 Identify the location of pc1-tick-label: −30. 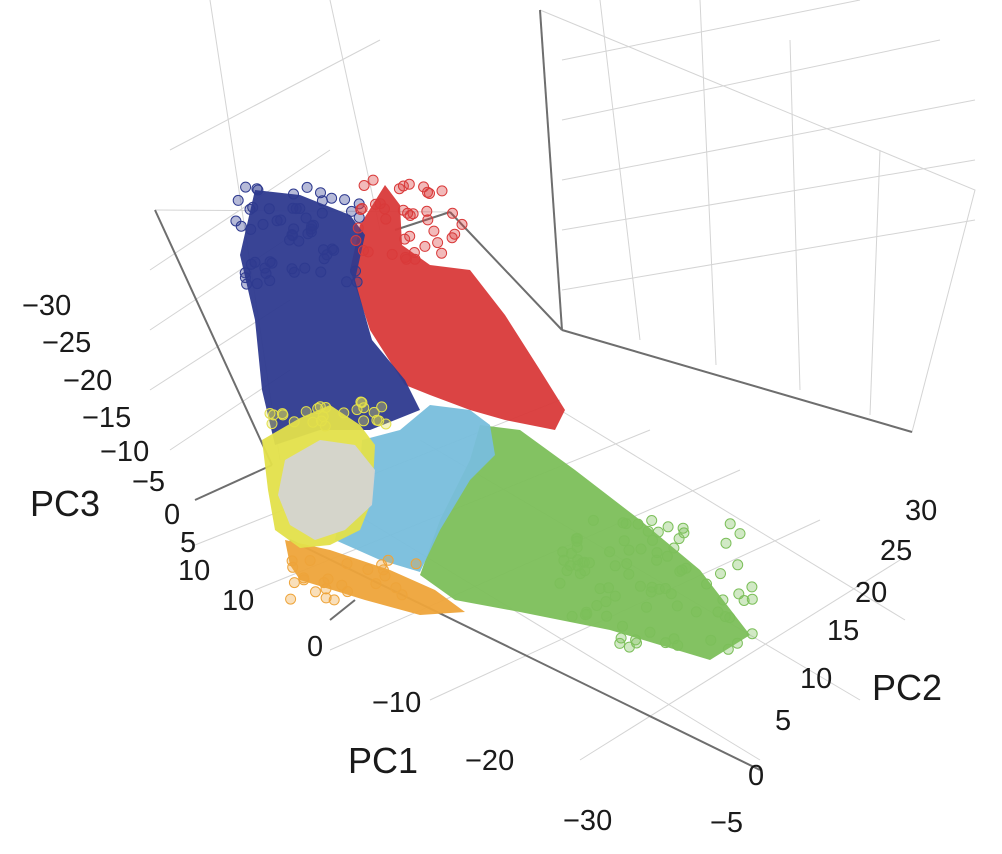
(587, 821).